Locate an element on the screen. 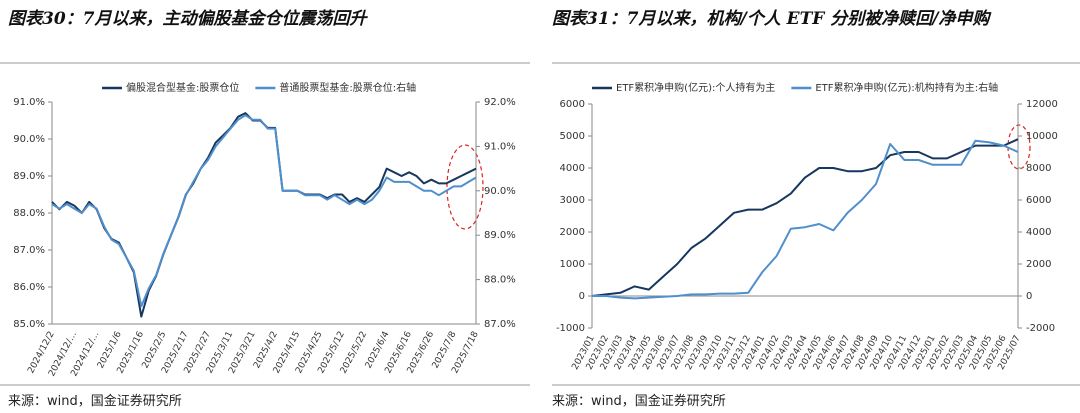 The height and width of the screenshot is (413, 1080). y2-tick-label: 88.0% is located at coordinates (500, 280).